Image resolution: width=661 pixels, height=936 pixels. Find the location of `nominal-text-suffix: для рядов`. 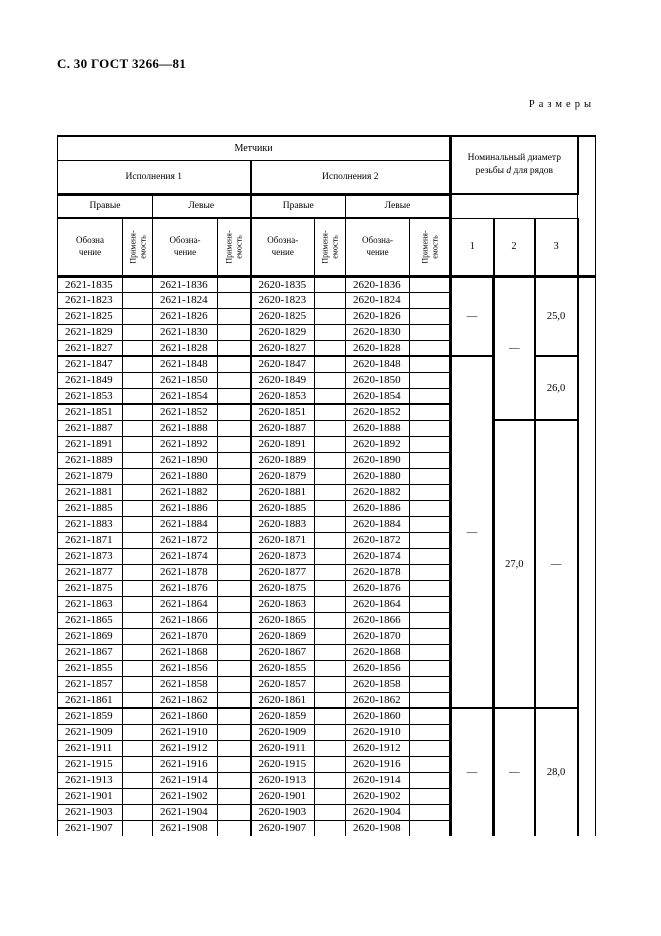

nominal-text-suffix: для рядов is located at coordinates (532, 171).